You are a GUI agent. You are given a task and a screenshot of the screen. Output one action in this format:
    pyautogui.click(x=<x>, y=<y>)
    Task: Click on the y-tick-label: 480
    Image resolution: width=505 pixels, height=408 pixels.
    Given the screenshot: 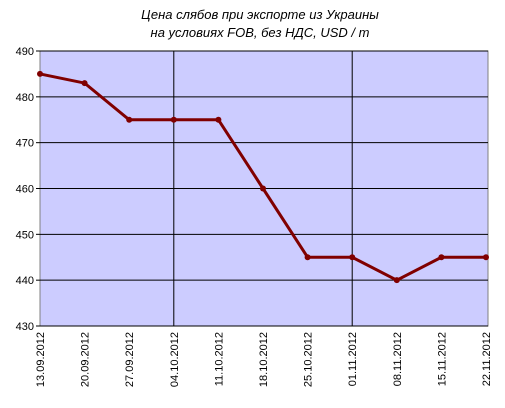 What is the action you would take?
    pyautogui.click(x=25, y=98)
    